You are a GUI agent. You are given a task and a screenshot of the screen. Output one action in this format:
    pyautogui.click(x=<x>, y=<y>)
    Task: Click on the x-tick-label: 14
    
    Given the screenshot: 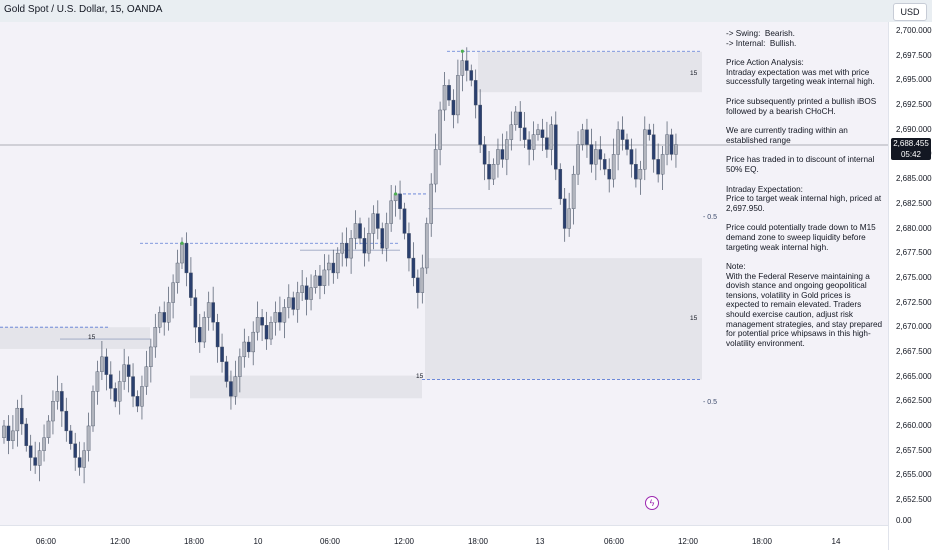 What is the action you would take?
    pyautogui.click(x=836, y=541)
    